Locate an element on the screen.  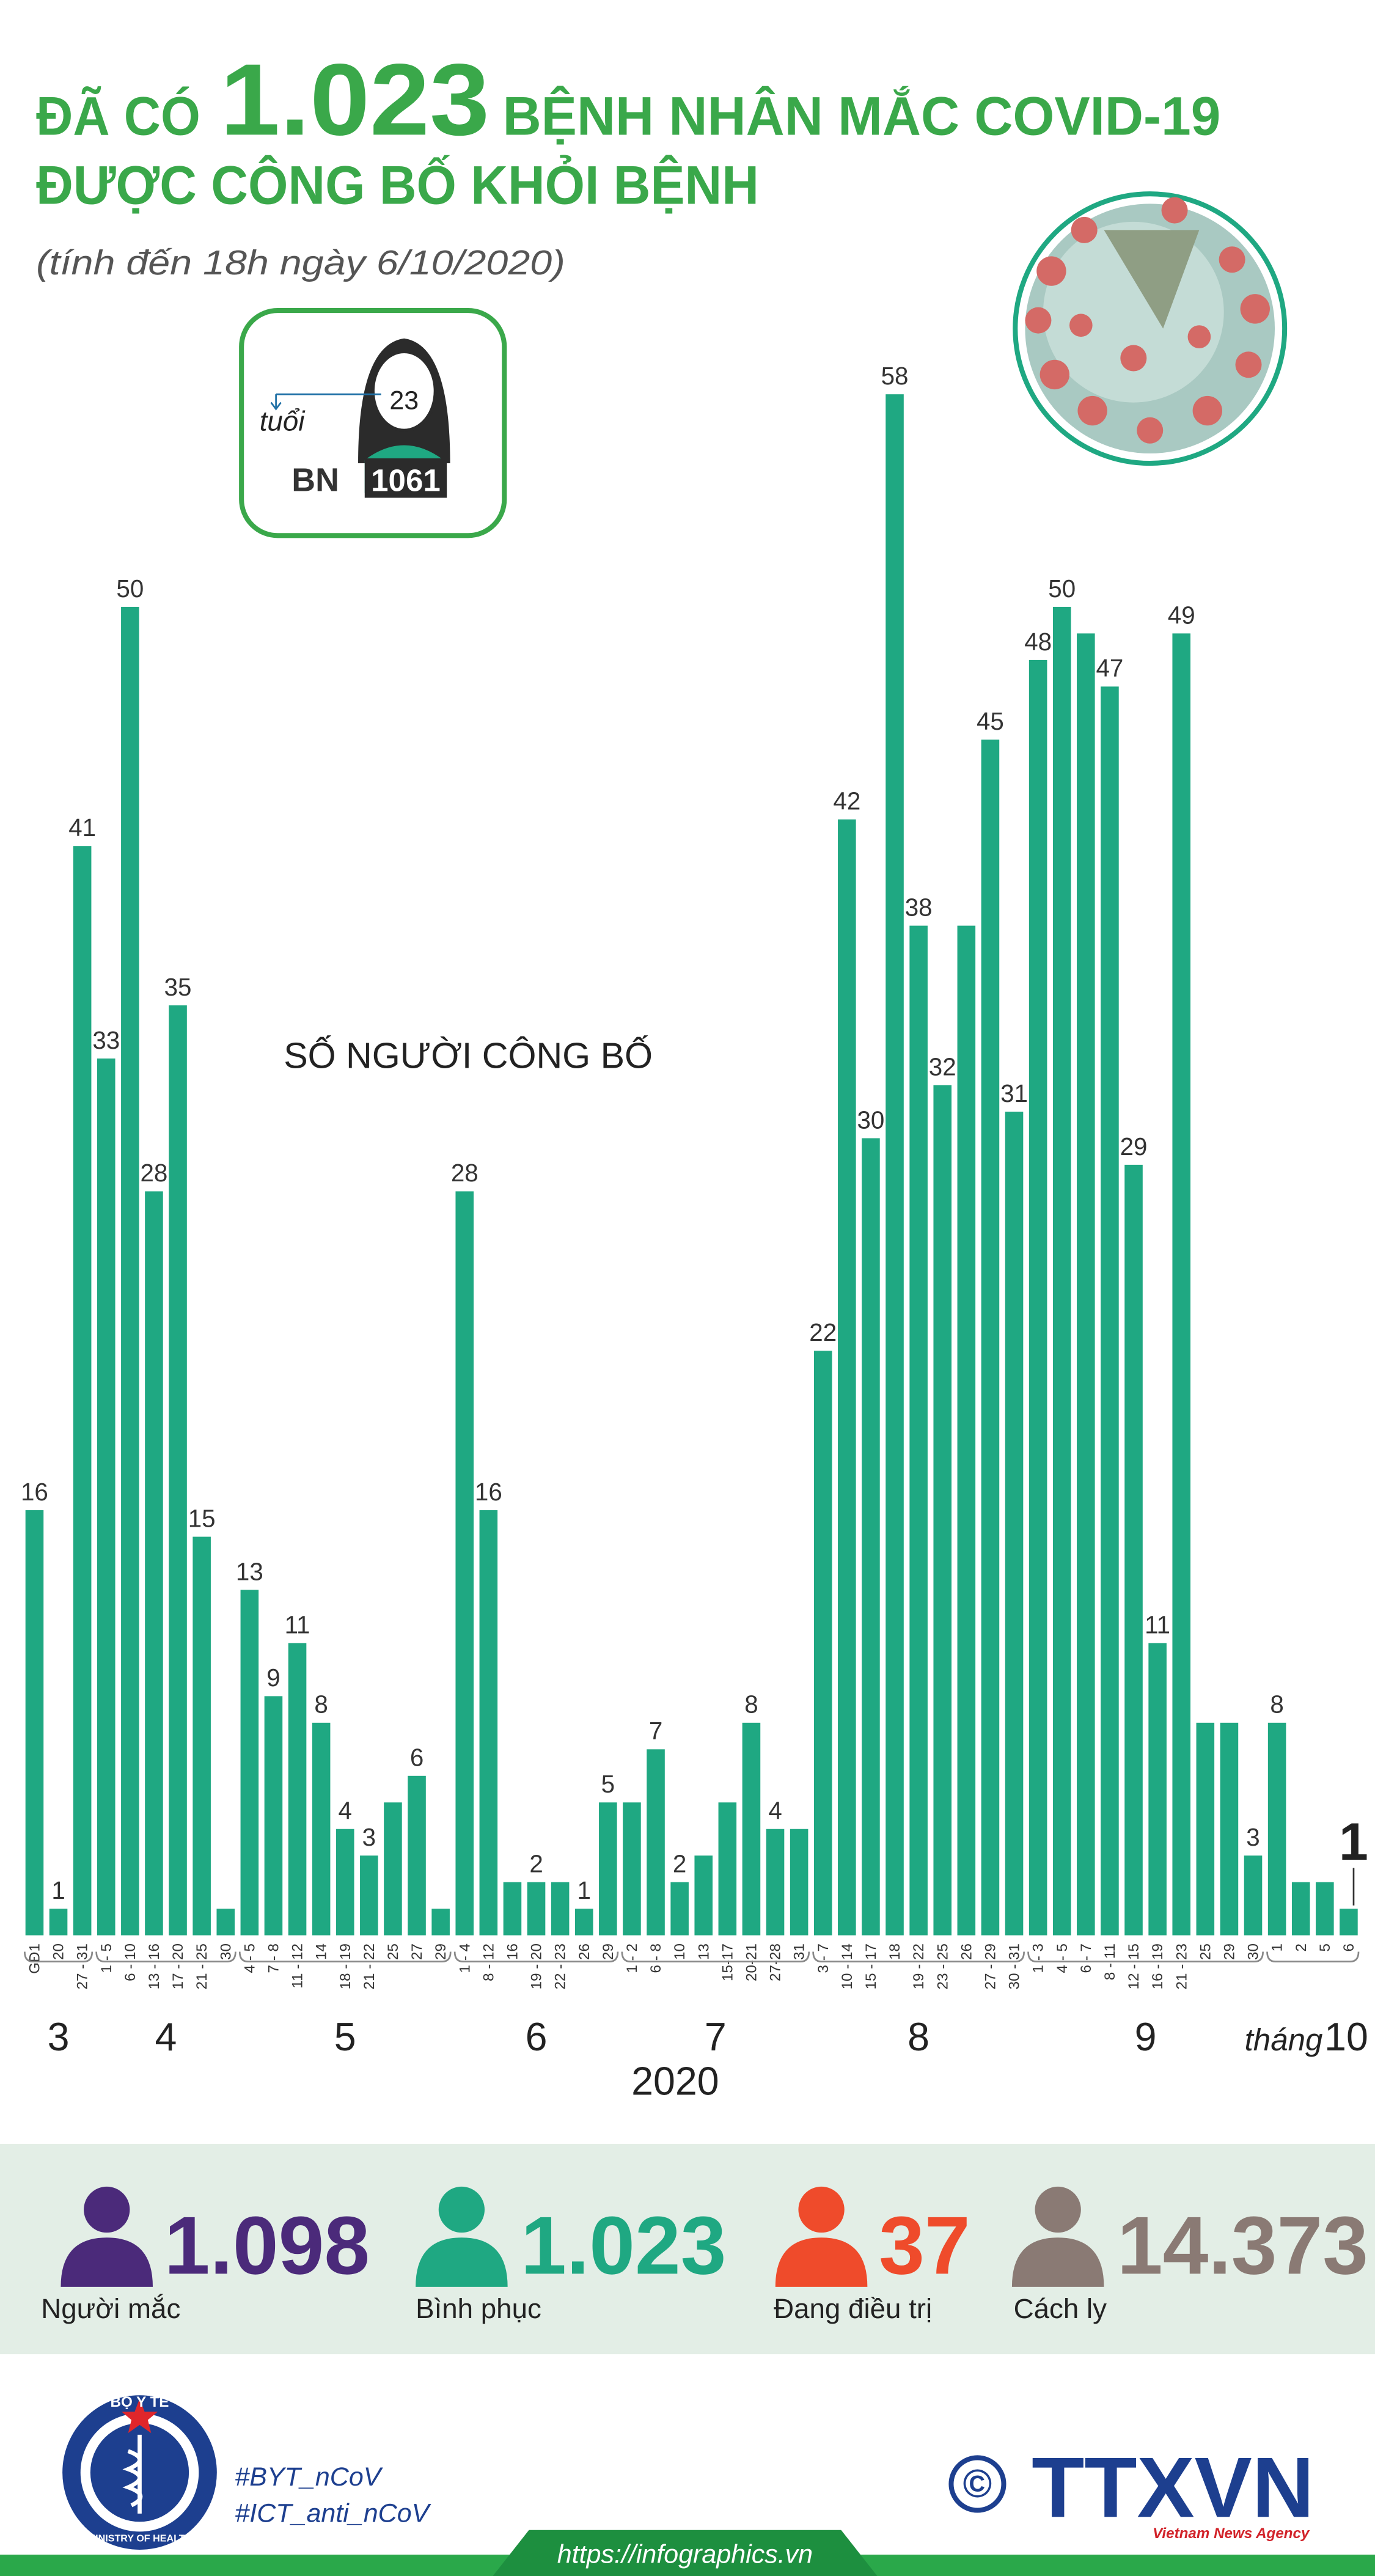
x-tick-label: 30 - 31 is located at coordinates (1015, 1966).